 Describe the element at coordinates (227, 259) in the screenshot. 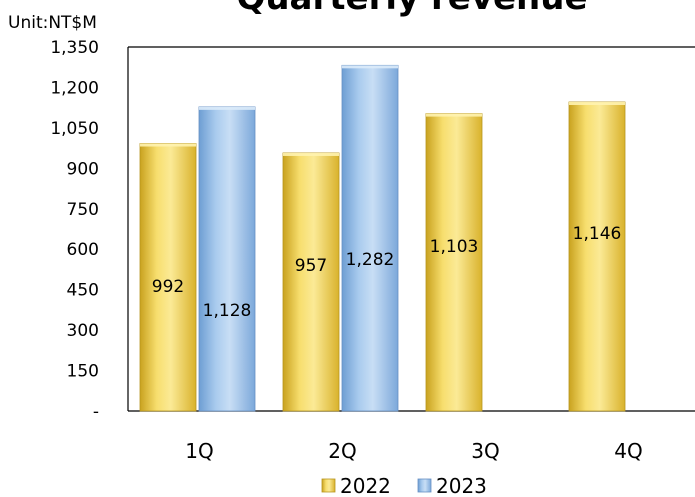

I see `bar-2023-1Q` at that location.